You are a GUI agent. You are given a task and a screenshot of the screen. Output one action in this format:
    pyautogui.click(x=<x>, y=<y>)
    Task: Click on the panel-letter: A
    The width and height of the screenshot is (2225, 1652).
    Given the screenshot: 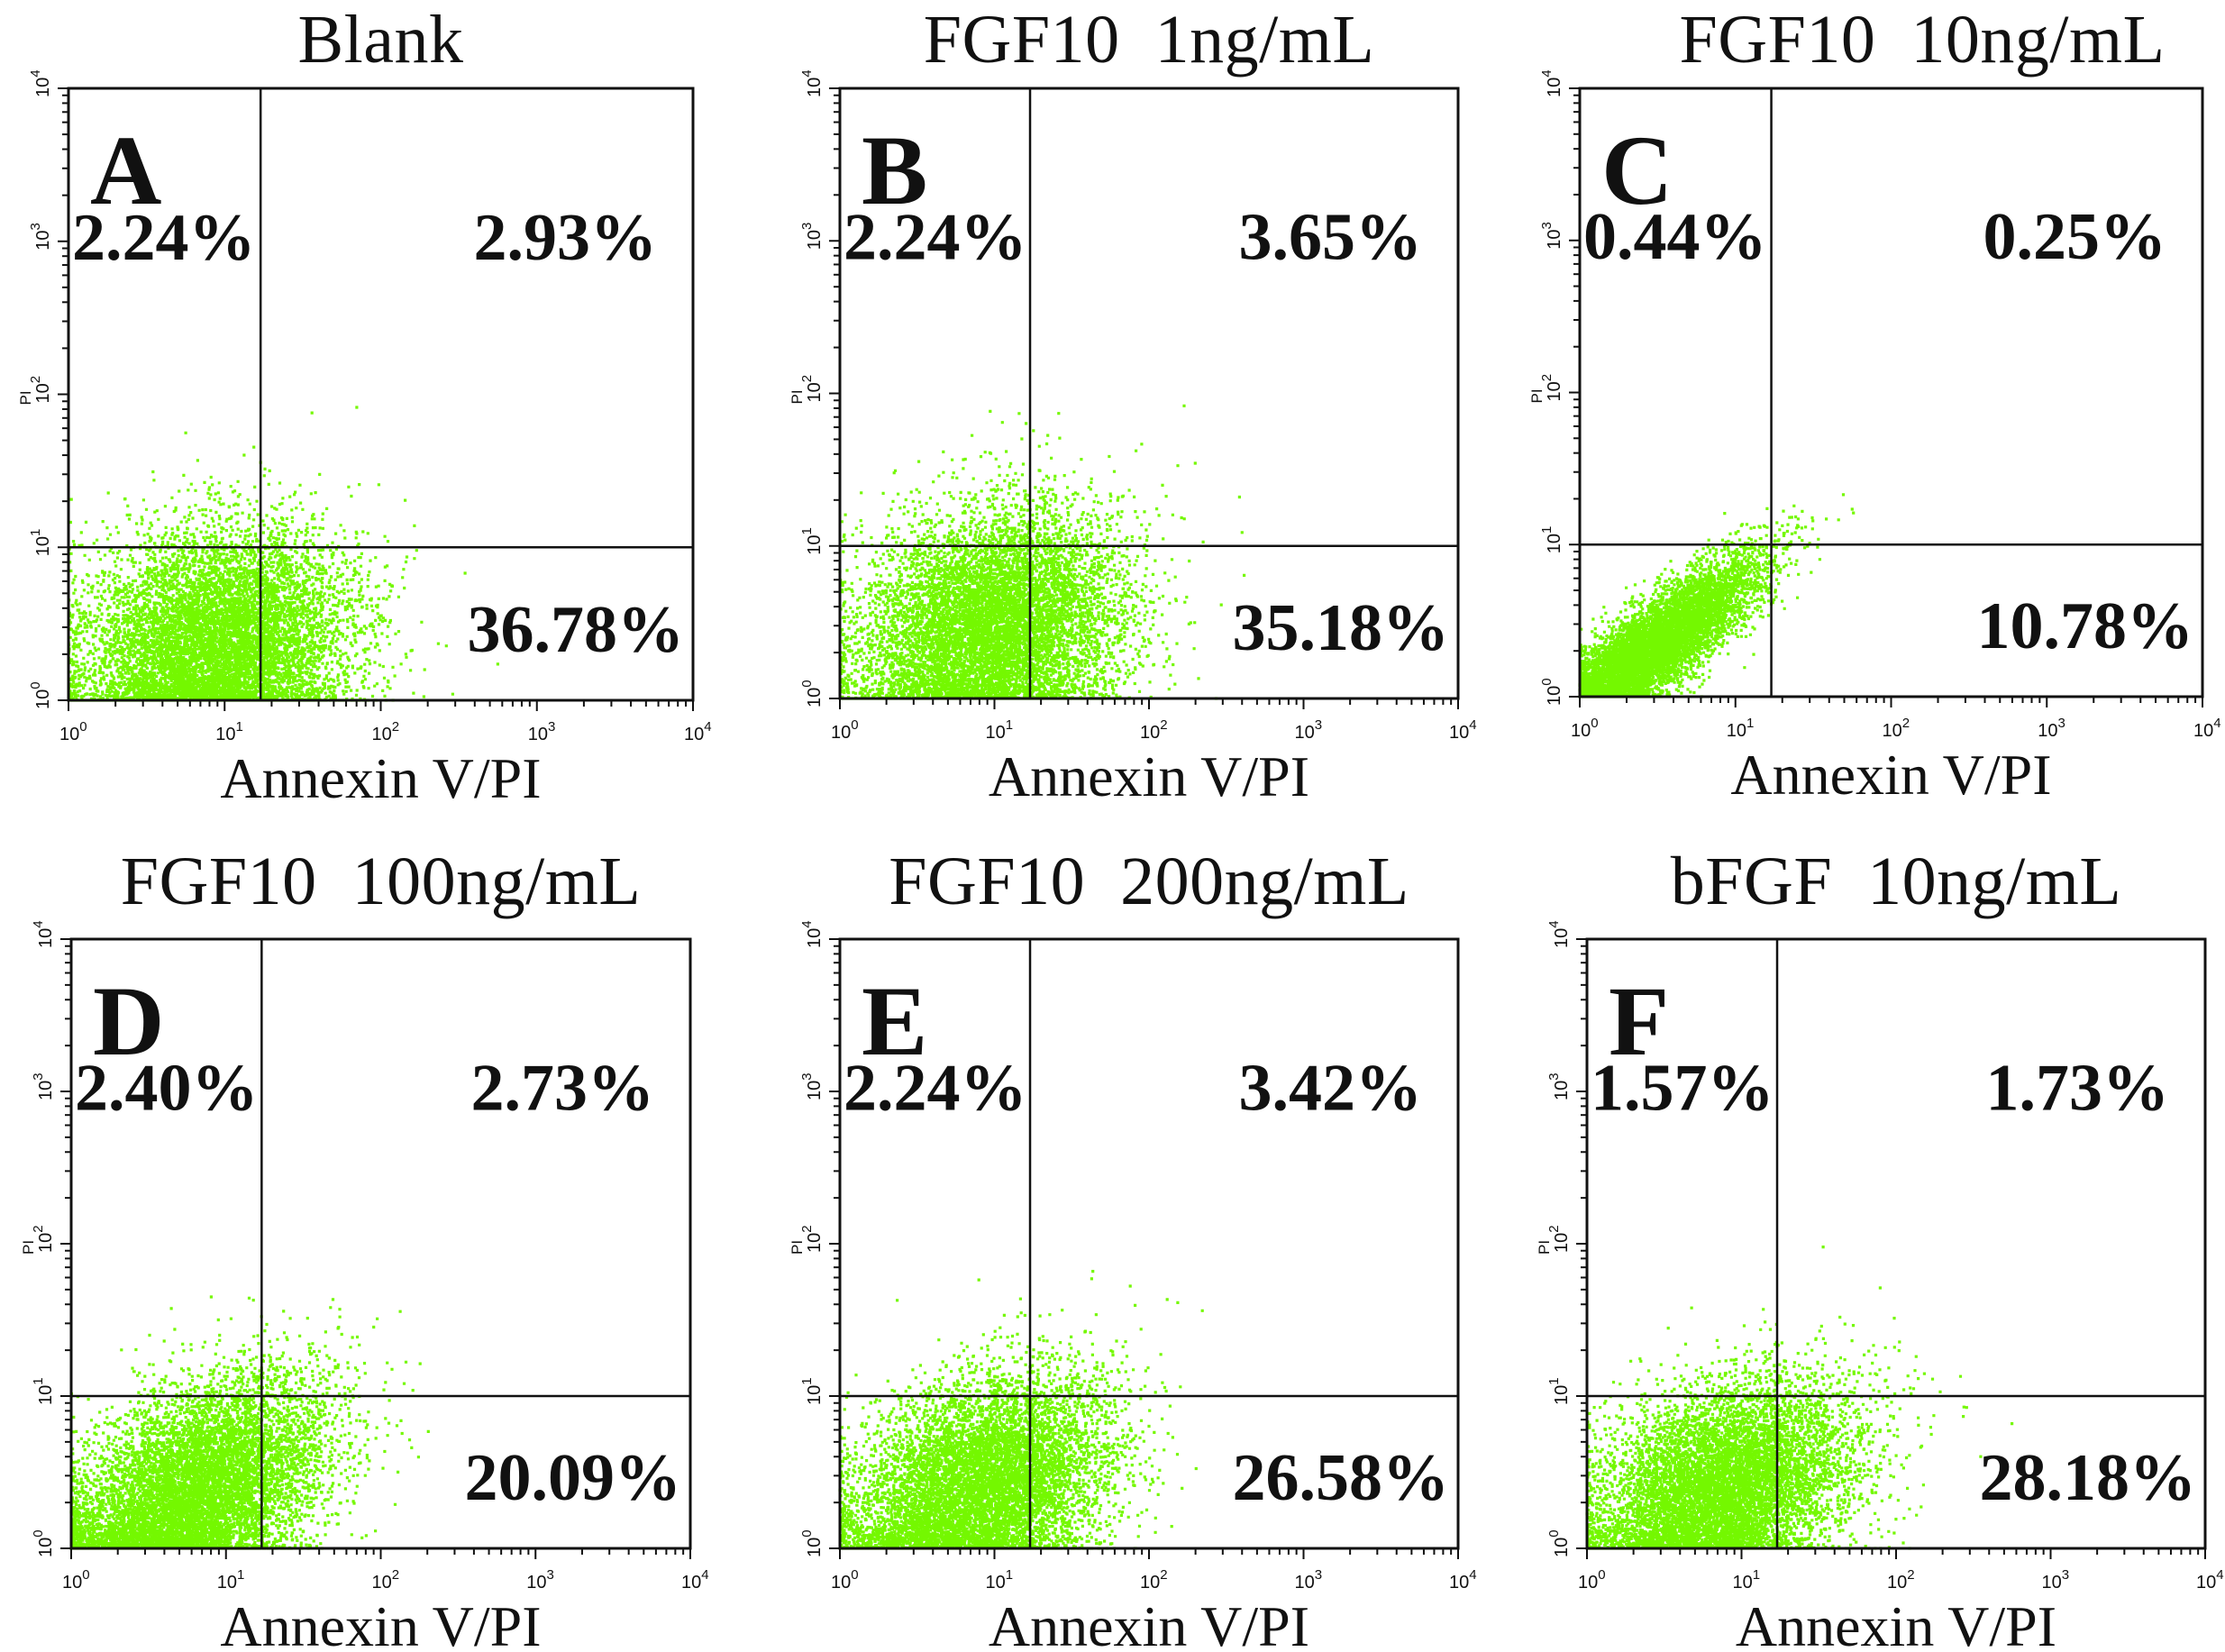 What is the action you would take?
    pyautogui.click(x=125, y=170)
    